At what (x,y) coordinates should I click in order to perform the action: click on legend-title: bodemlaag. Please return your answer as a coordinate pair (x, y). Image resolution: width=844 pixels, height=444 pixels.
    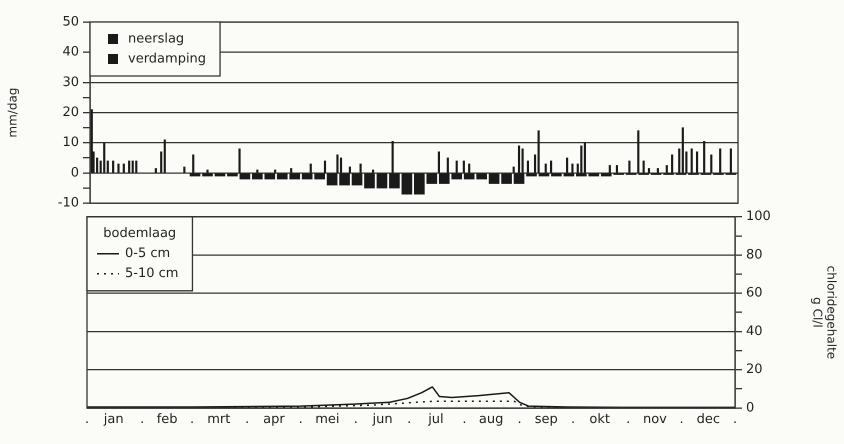
    Looking at the image, I should click on (139, 234).